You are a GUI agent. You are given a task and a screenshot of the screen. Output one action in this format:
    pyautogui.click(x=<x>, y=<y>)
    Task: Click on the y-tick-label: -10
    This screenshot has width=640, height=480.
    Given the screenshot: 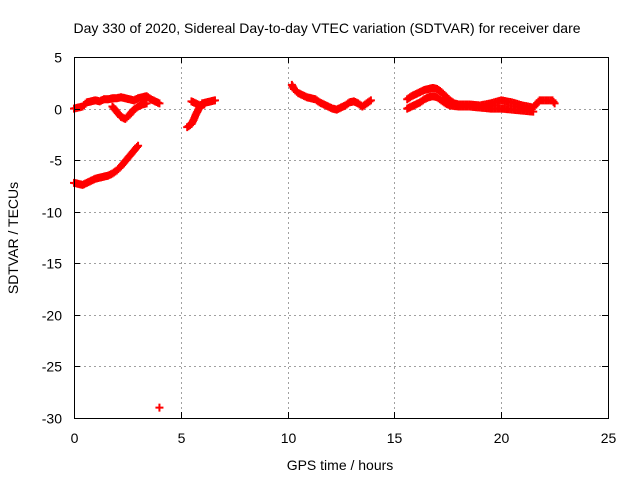 What is the action you would take?
    pyautogui.click(x=52, y=213)
    